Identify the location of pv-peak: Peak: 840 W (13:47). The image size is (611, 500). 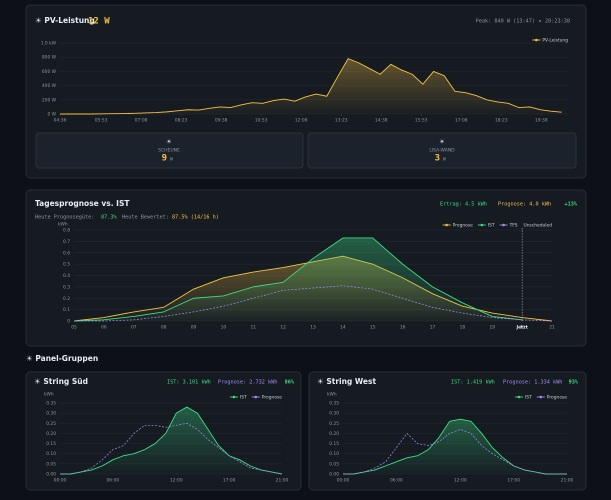
(505, 22).